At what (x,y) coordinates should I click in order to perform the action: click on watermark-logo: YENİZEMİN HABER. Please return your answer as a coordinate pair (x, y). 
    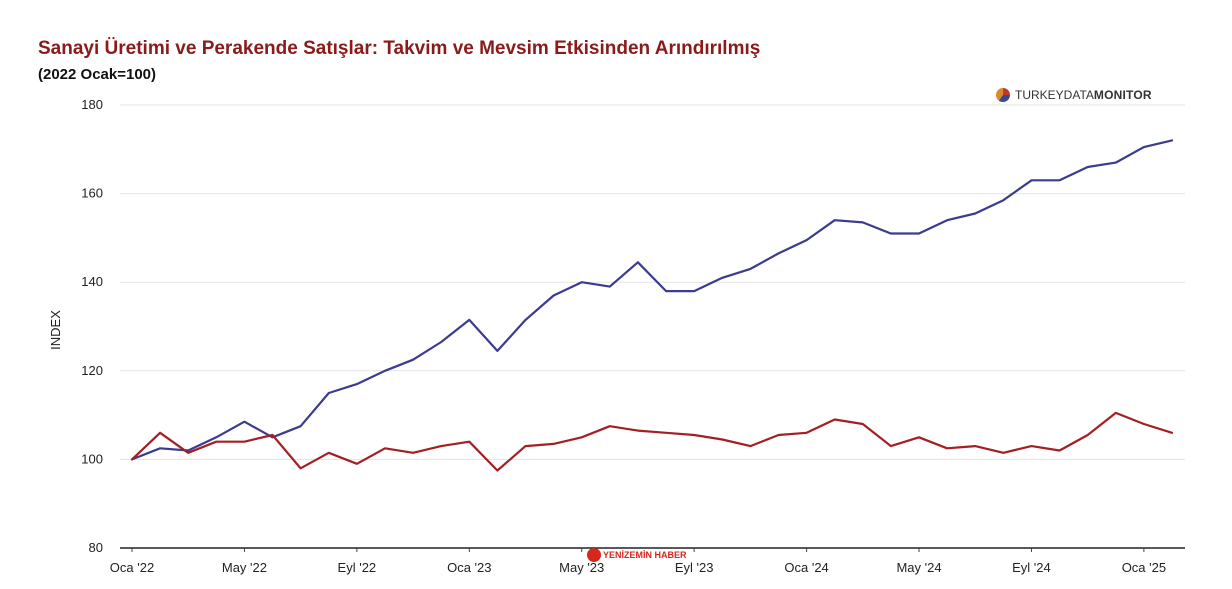
    Looking at the image, I should click on (637, 555).